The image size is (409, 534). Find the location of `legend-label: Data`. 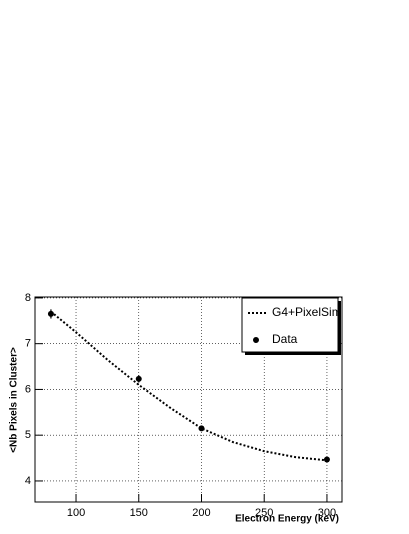

legend-label: Data is located at coordinates (285, 339).